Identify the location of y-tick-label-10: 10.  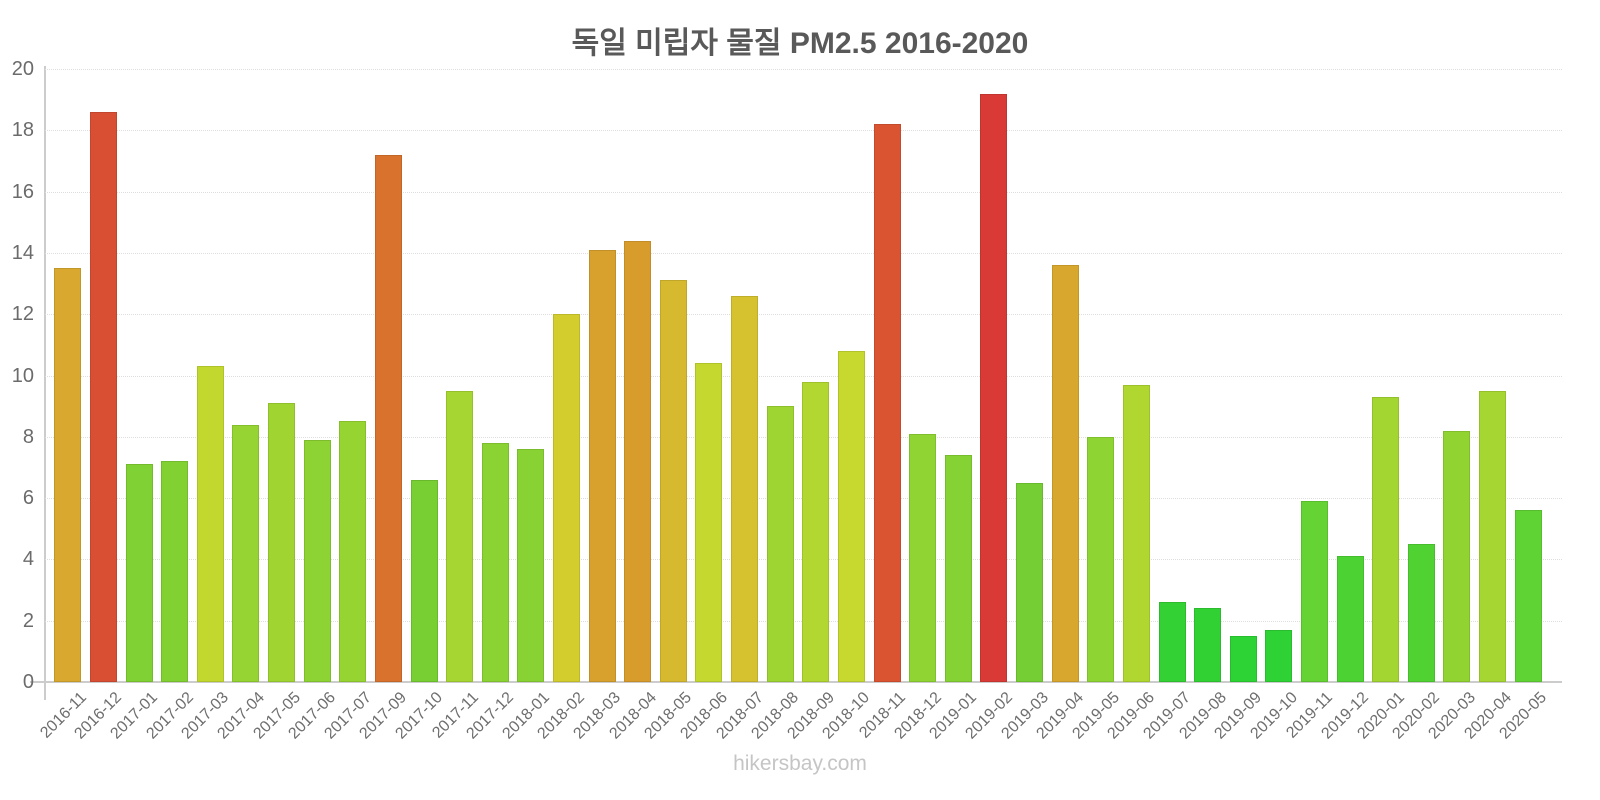
(22, 375).